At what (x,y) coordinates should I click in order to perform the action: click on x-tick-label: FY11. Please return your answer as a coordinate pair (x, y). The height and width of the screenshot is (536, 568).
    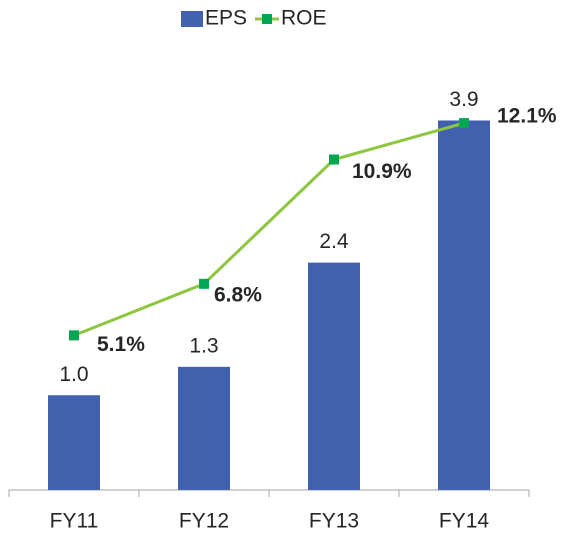
    Looking at the image, I should click on (74, 521).